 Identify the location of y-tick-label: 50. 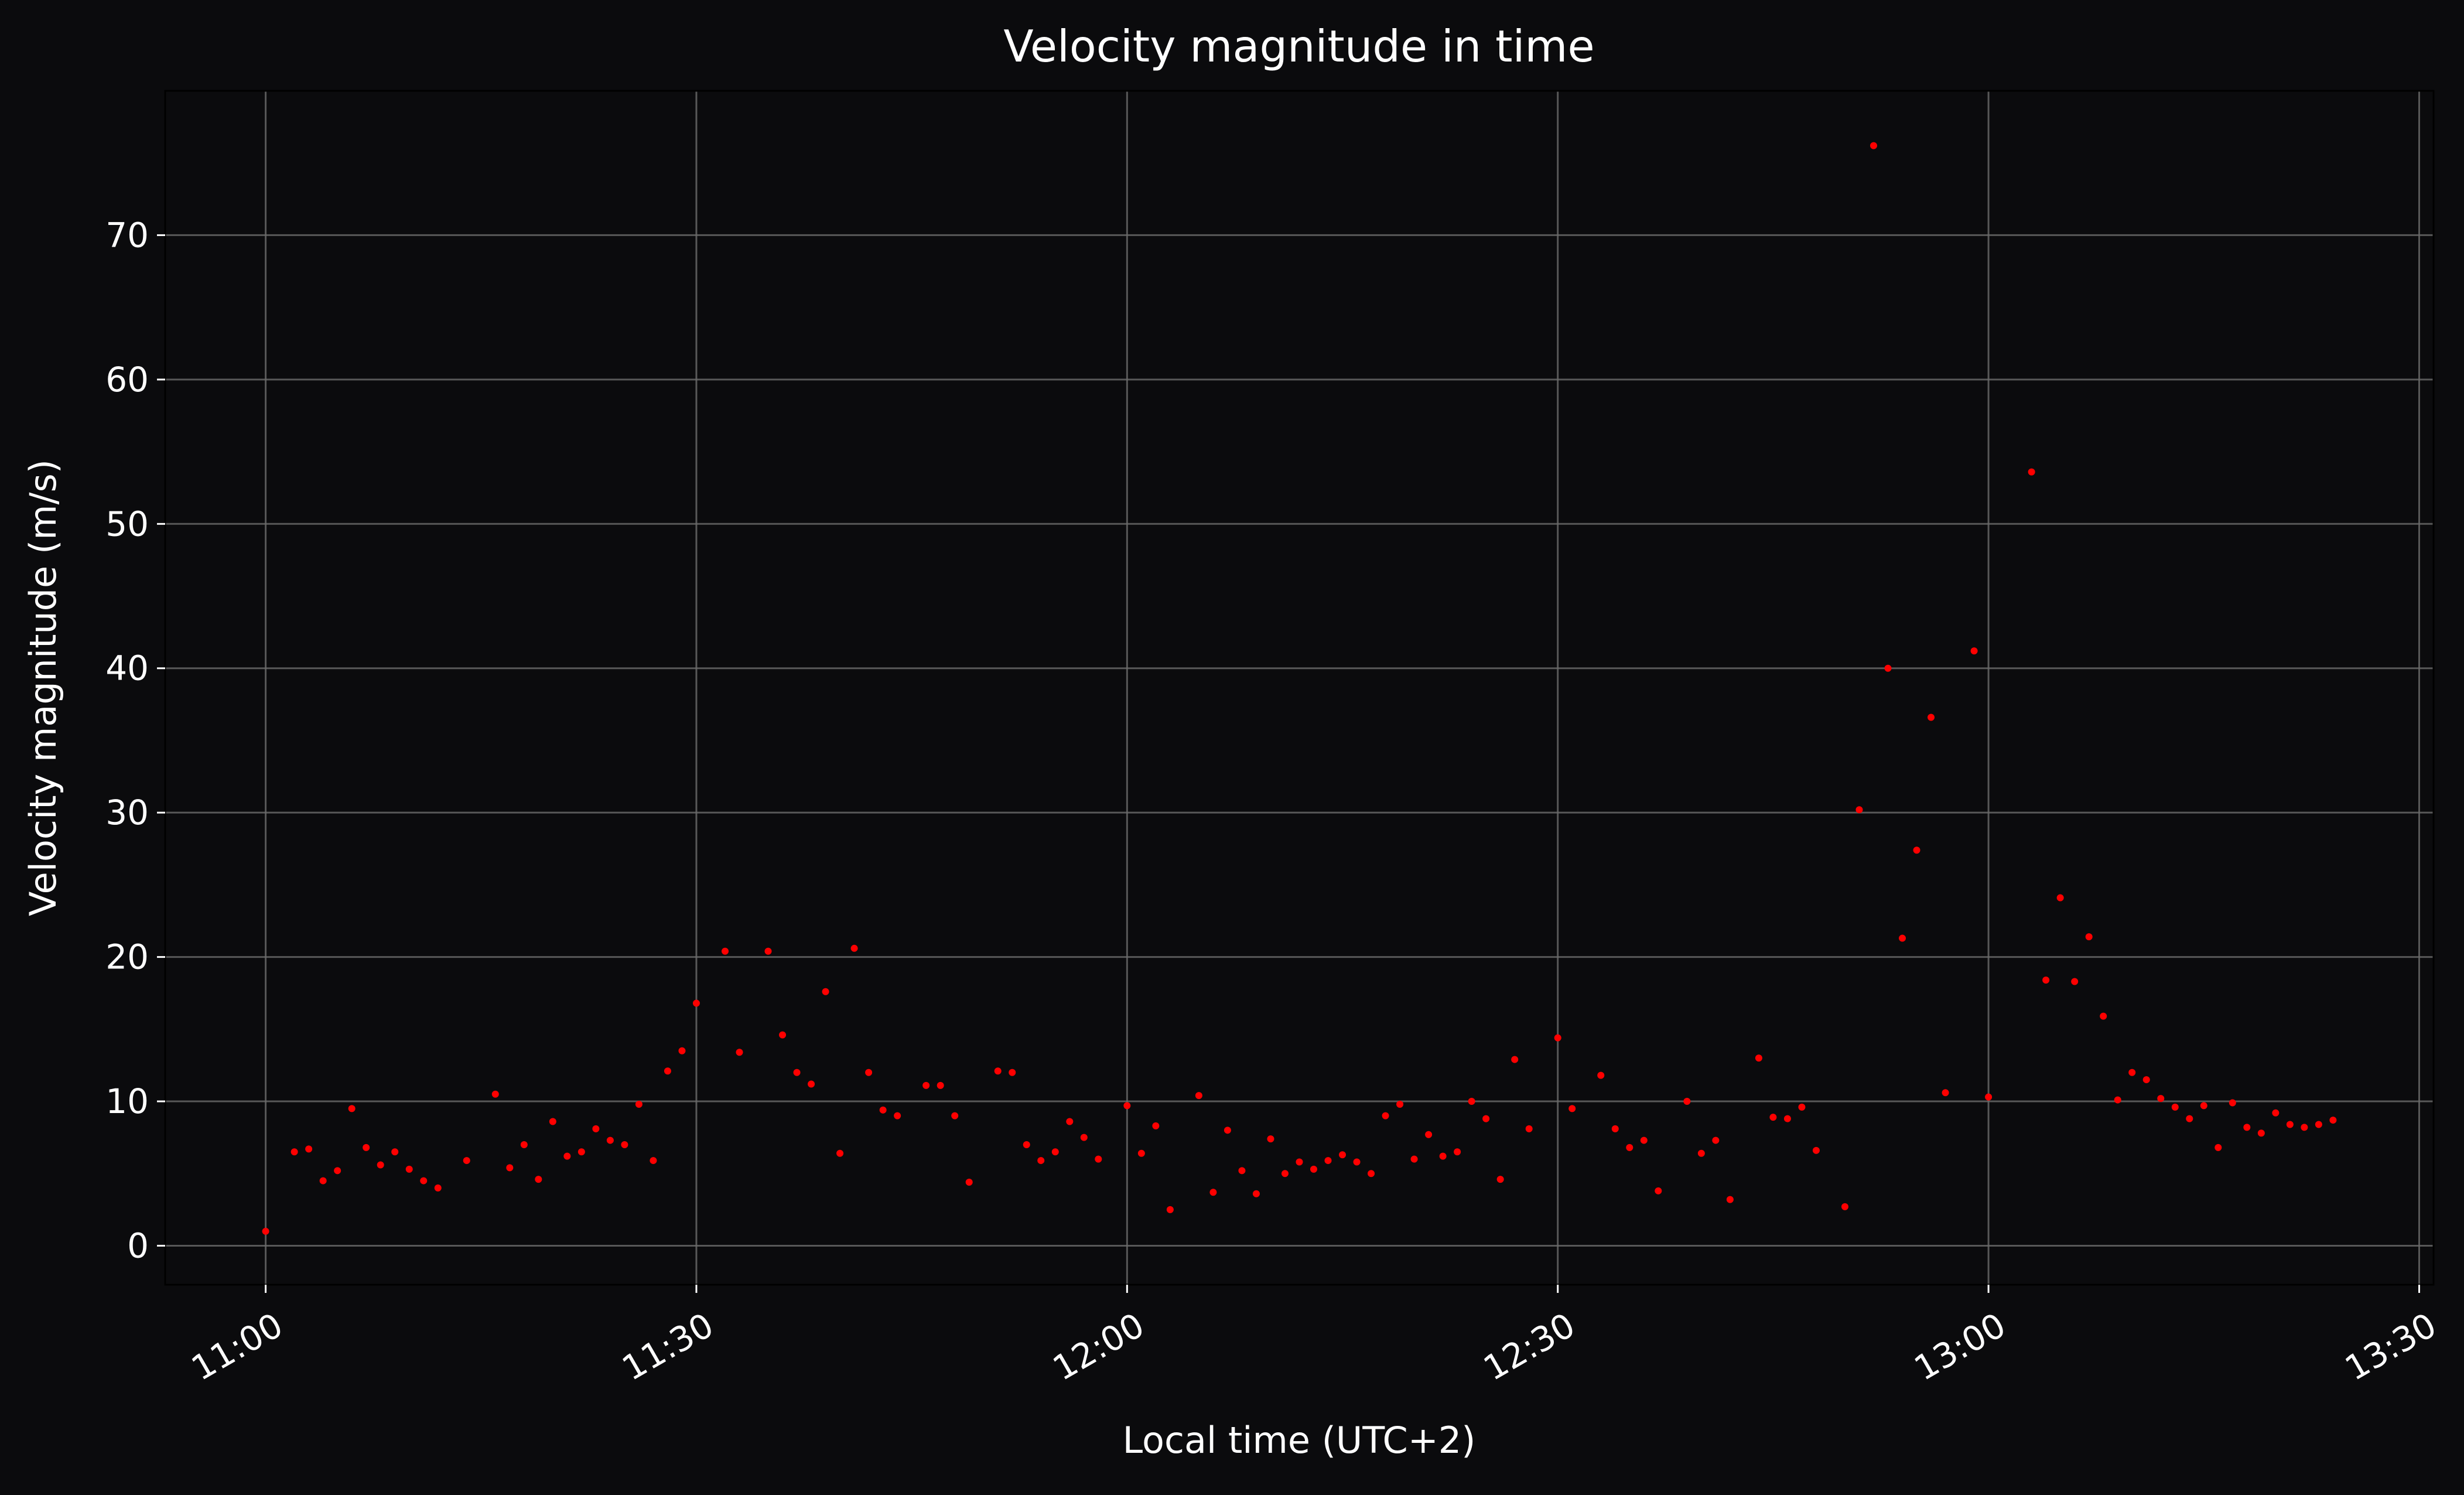
(127, 524).